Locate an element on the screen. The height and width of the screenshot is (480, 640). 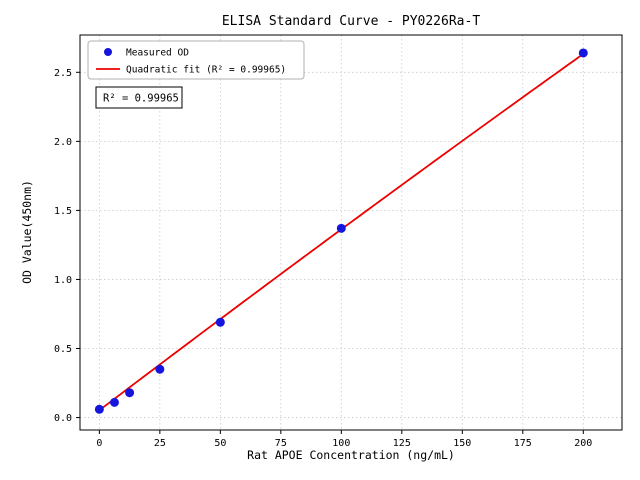
x-tick-label: 125 is located at coordinates (402, 443).